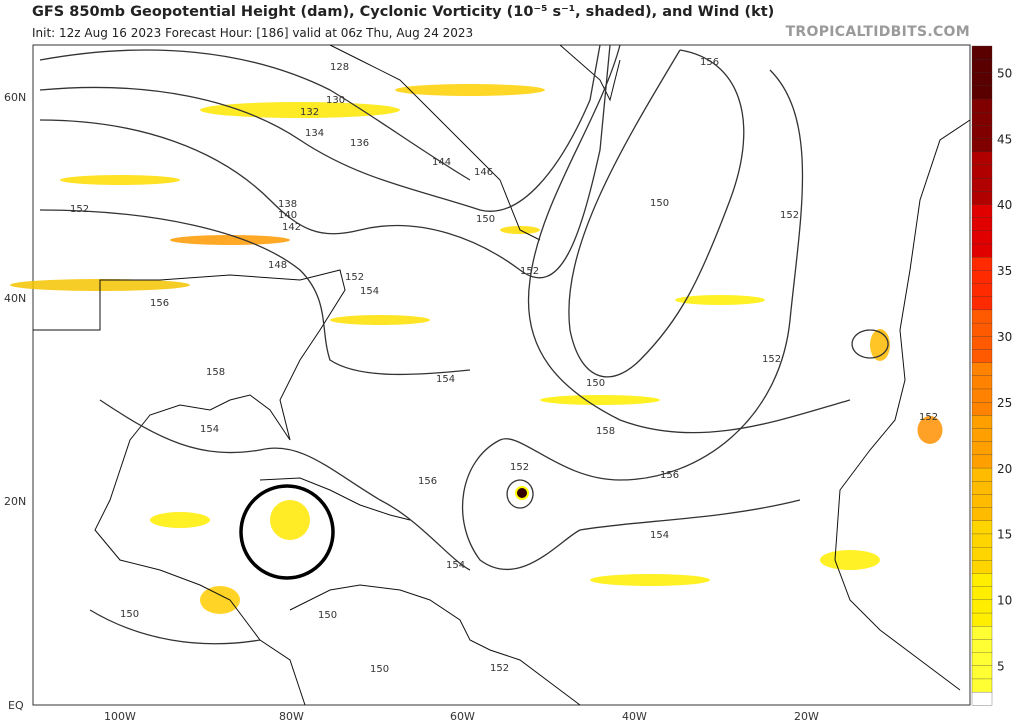 This screenshot has width=1024, height=724. I want to click on colorbar-tick-label: 40, so click(1004, 205).